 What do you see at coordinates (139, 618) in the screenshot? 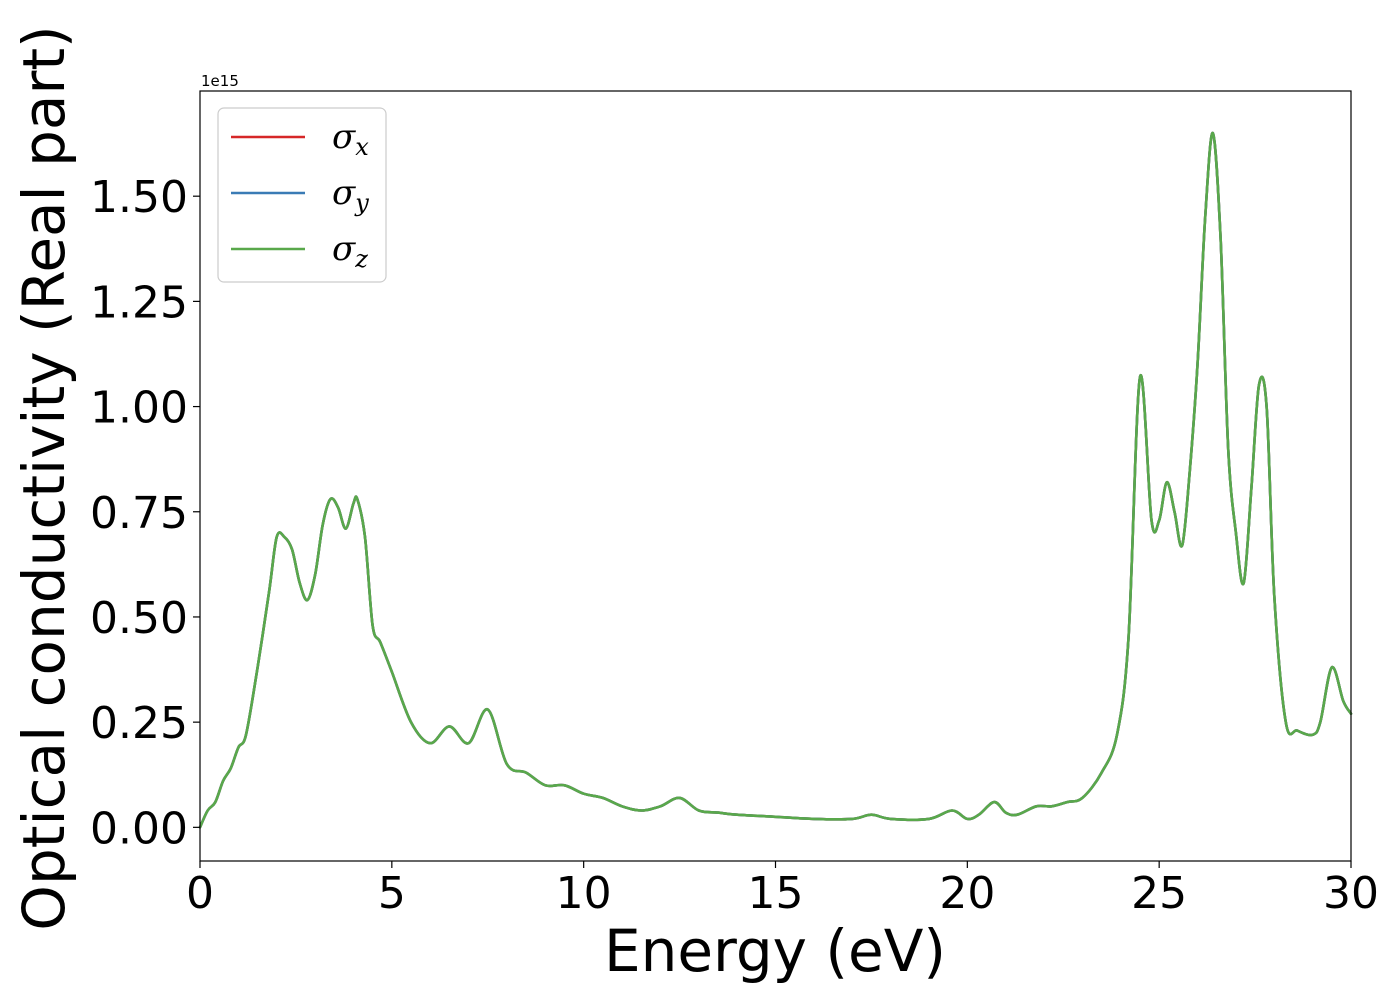
I see `y-tick-label: 0.50` at bounding box center [139, 618].